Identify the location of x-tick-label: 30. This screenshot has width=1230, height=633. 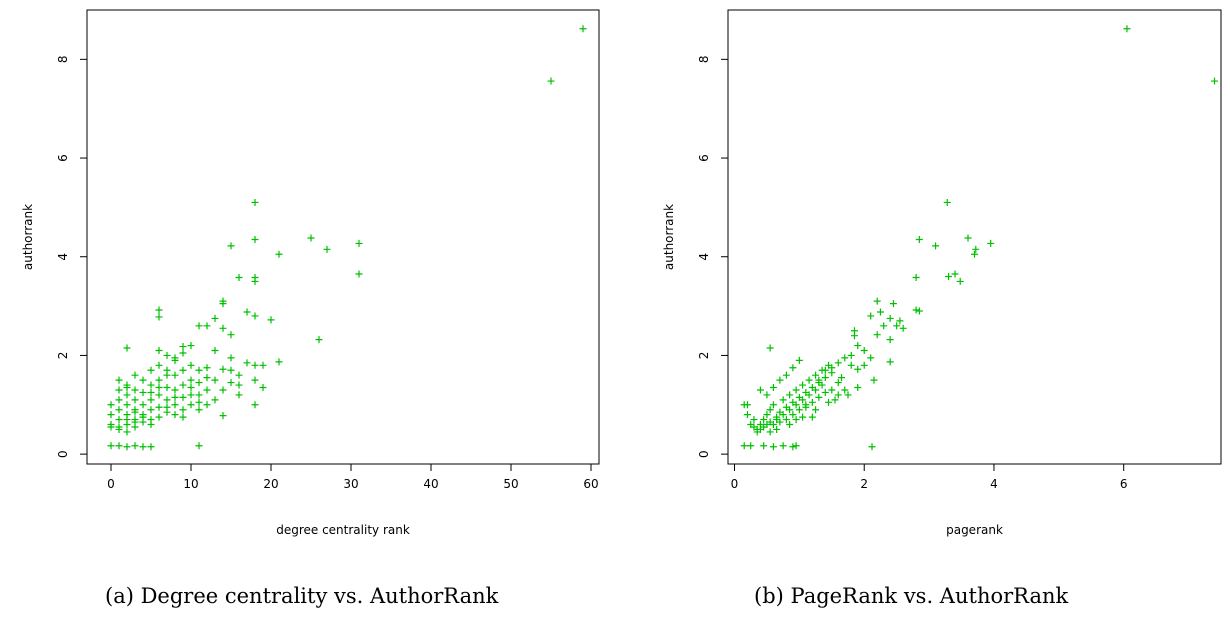
(350, 484).